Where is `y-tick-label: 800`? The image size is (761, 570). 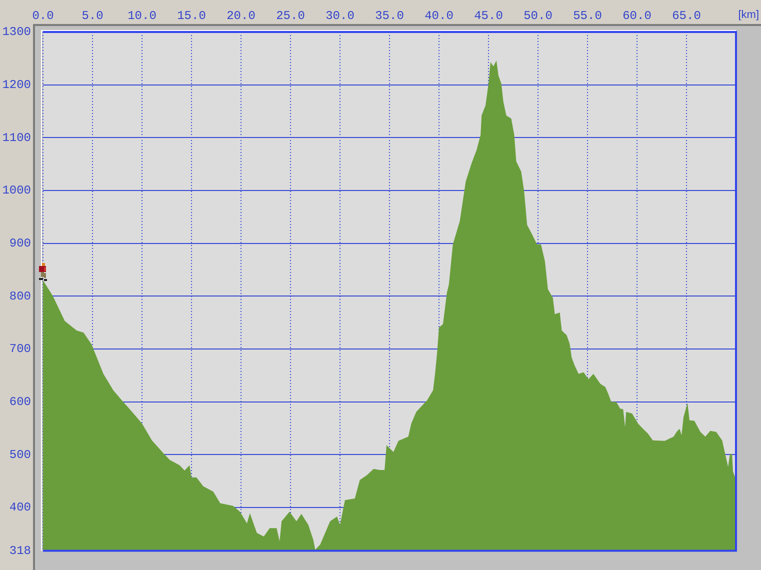 y-tick-label: 800 is located at coordinates (20, 296).